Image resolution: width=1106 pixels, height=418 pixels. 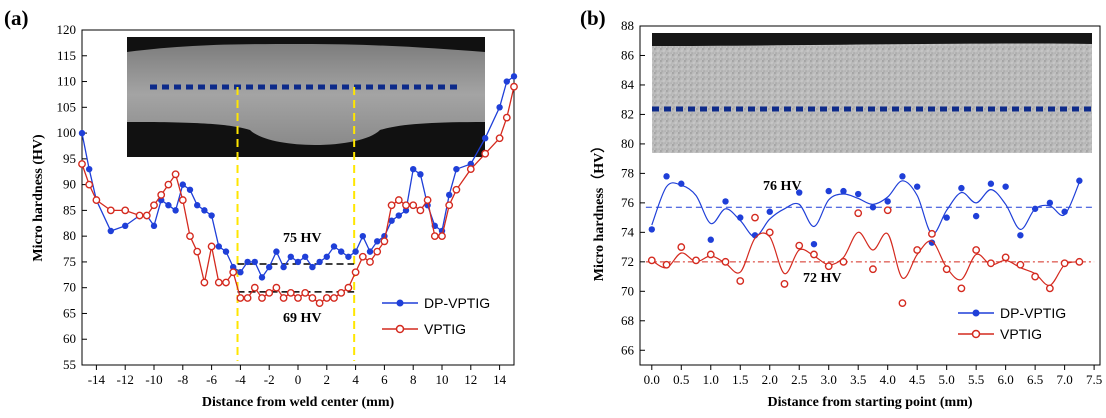 What do you see at coordinates (1094, 379) in the screenshot?
I see `x-tick-label-b: 7.5` at bounding box center [1094, 379].